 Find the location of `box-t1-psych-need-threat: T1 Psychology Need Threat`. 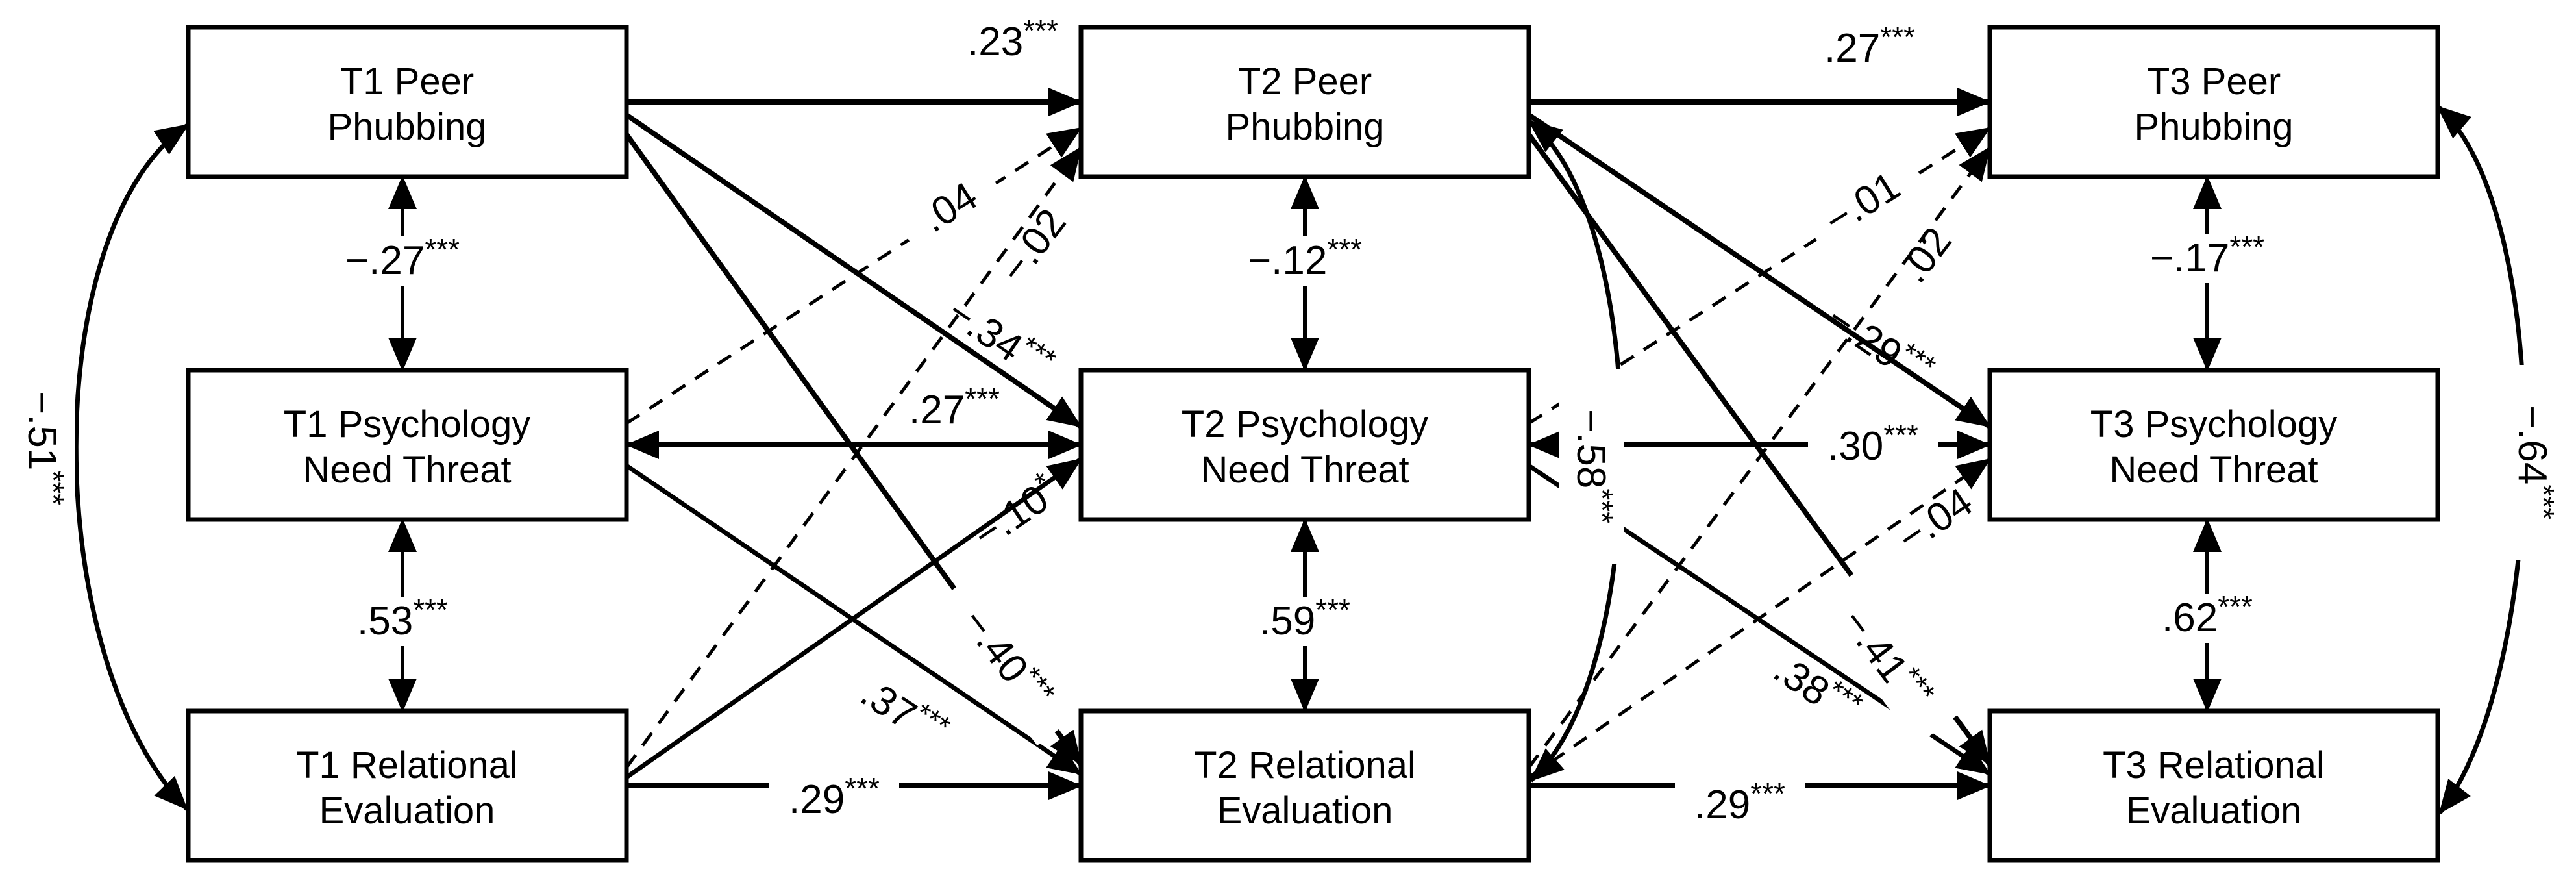

box-t1-psych-need-threat: T1 Psychology Need Threat is located at coordinates (407, 445).